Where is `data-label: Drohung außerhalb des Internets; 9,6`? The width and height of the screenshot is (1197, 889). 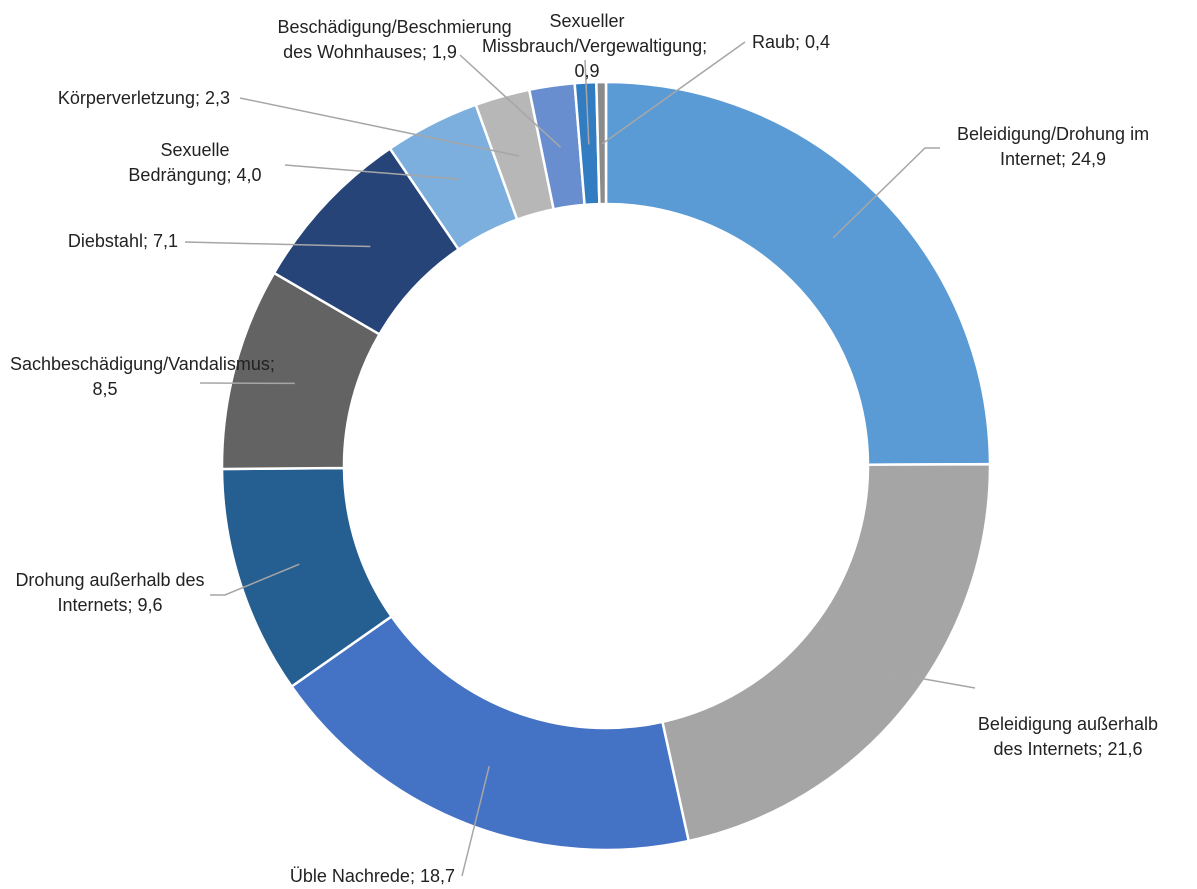
data-label: Drohung außerhalb des Internets; 9,6 is located at coordinates (110, 593).